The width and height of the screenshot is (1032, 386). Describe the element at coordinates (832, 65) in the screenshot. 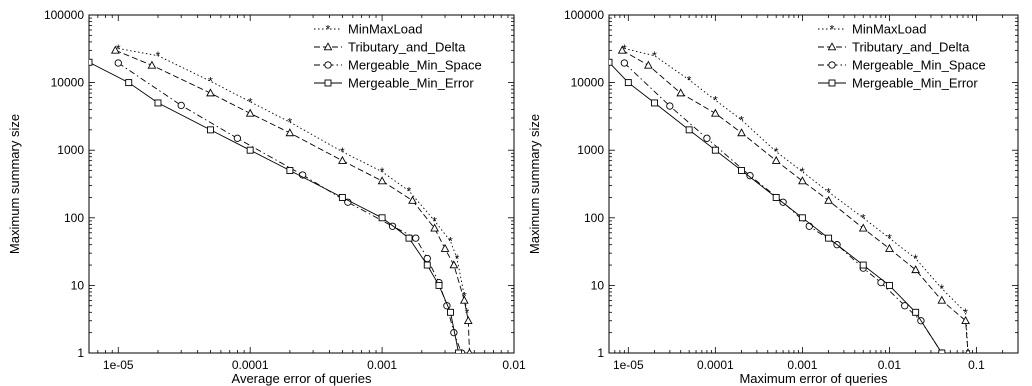

I see `legend-marker-circle` at that location.